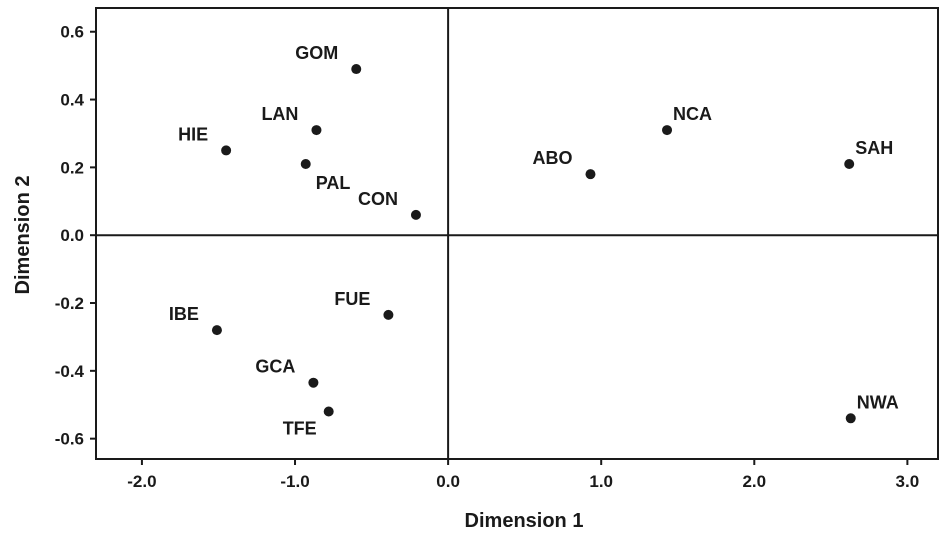  Describe the element at coordinates (70, 371) in the screenshot. I see `y-tick-label: -0.4` at that location.